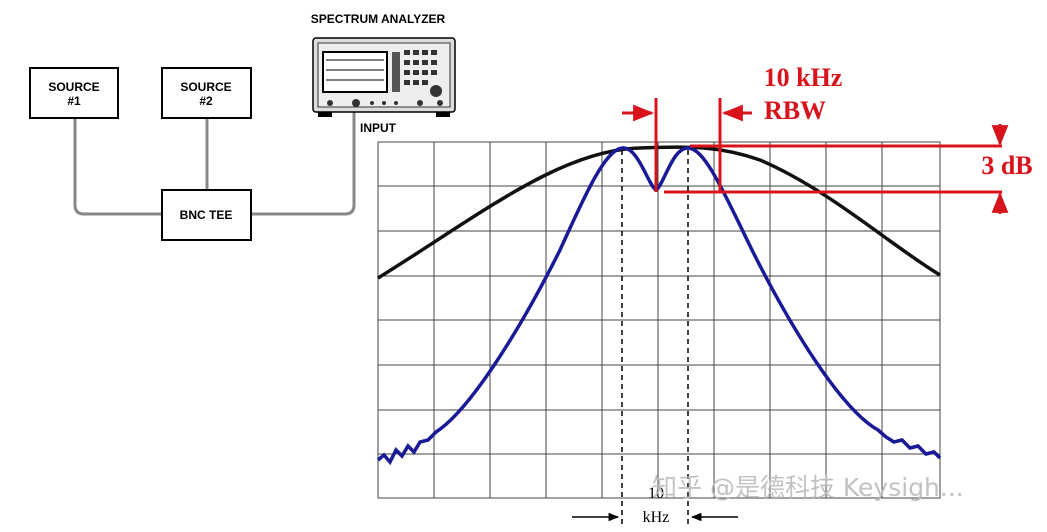 This screenshot has width=1047, height=532. I want to click on wires, so click(214, 164).